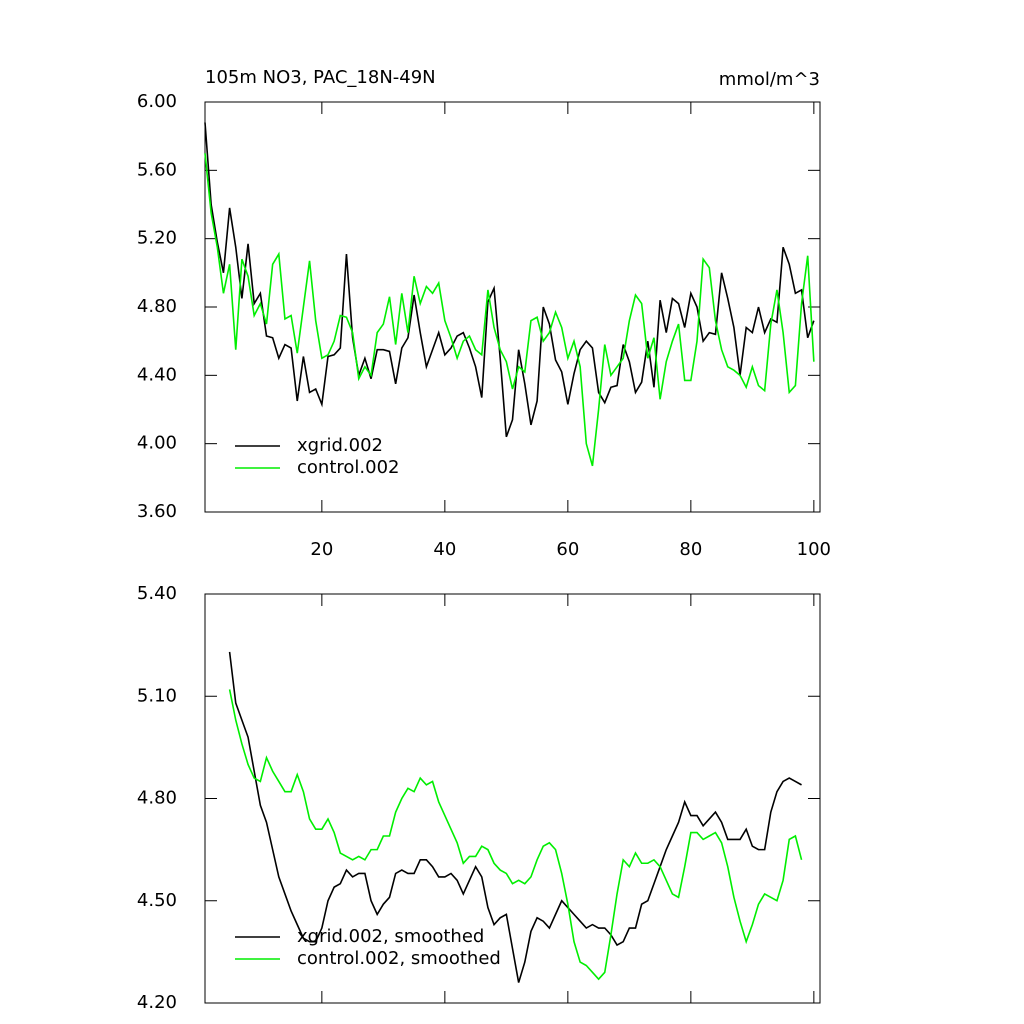 This screenshot has height=1024, width=1024. Describe the element at coordinates (348, 467) in the screenshot. I see `legend-label: control.002` at that location.